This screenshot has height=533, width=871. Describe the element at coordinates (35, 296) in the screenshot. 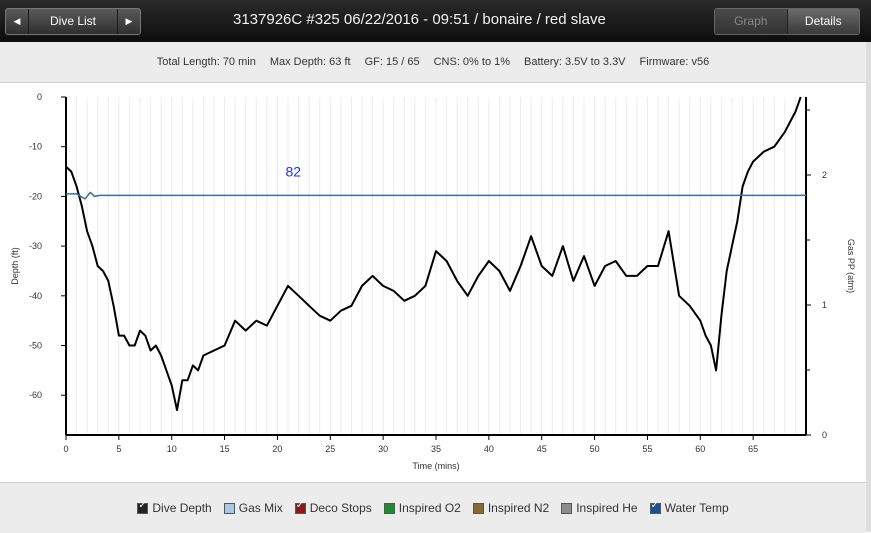

I see `y-tick-label: -40` at that location.